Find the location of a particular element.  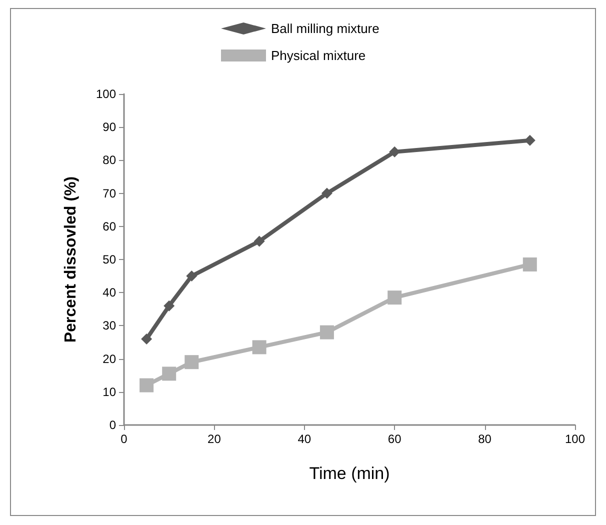

legend-label: Physical mixture is located at coordinates (318, 55).